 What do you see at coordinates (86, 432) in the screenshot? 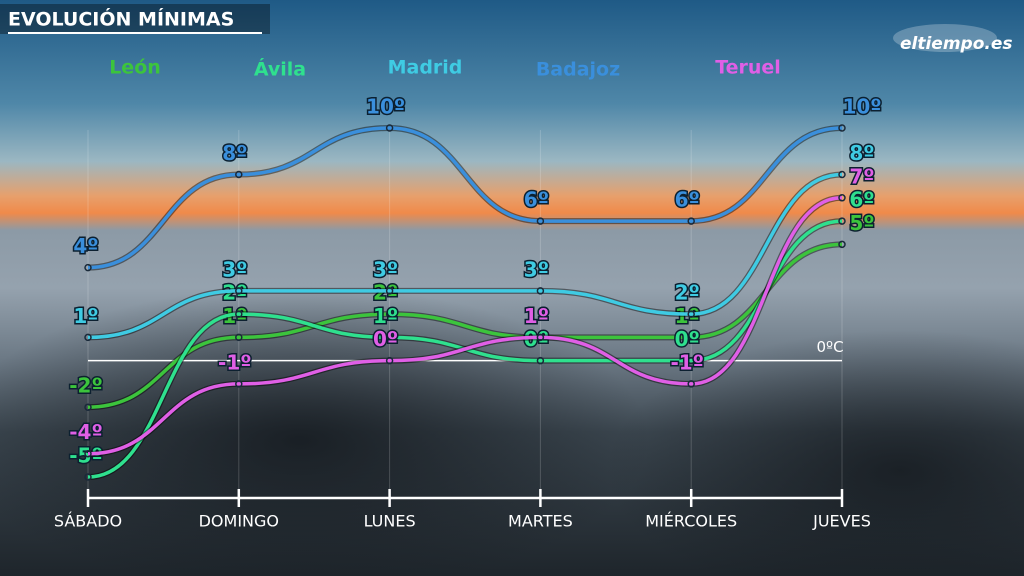
I see `data-label: -4º` at bounding box center [86, 432].